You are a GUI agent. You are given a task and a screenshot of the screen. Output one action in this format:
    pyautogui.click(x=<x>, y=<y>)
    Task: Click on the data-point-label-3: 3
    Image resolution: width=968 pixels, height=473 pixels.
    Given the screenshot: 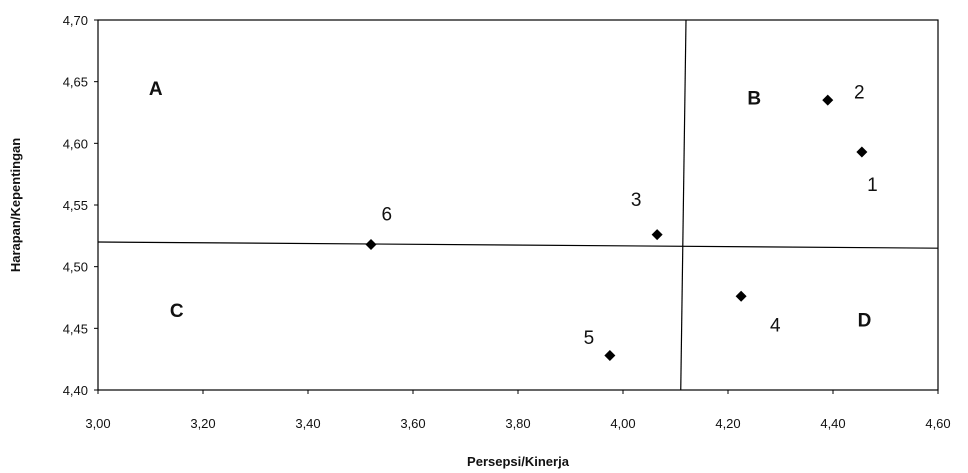 What is the action you would take?
    pyautogui.click(x=636, y=200)
    